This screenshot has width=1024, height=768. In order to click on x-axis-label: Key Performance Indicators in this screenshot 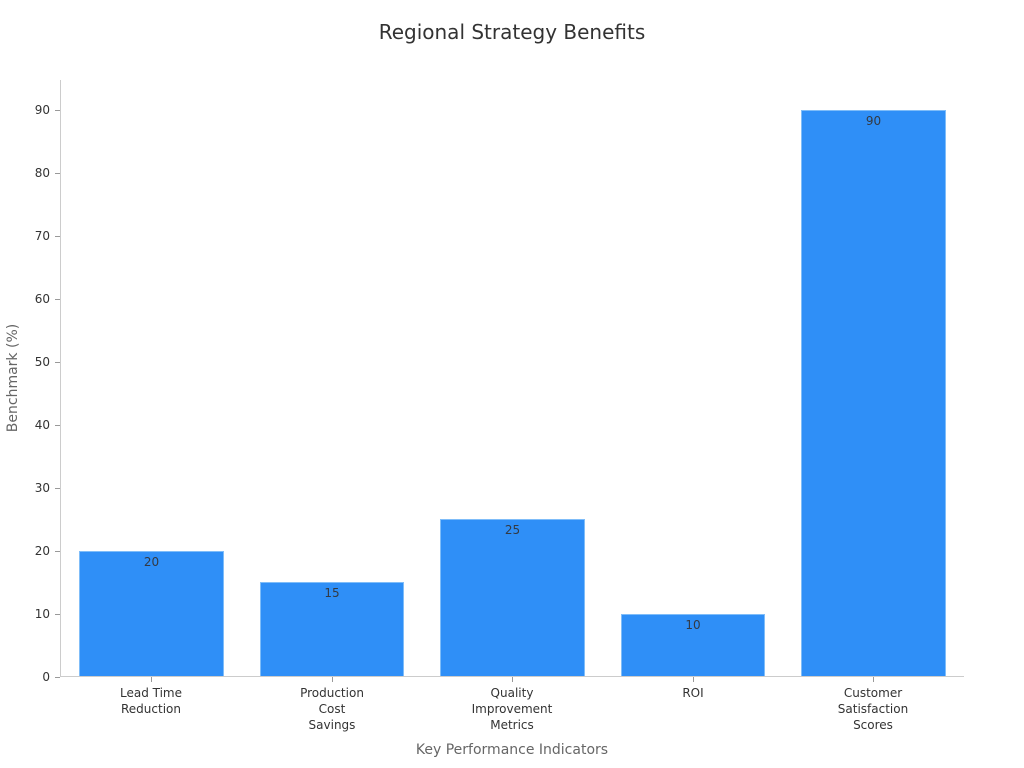, I will do `click(512, 750)`.